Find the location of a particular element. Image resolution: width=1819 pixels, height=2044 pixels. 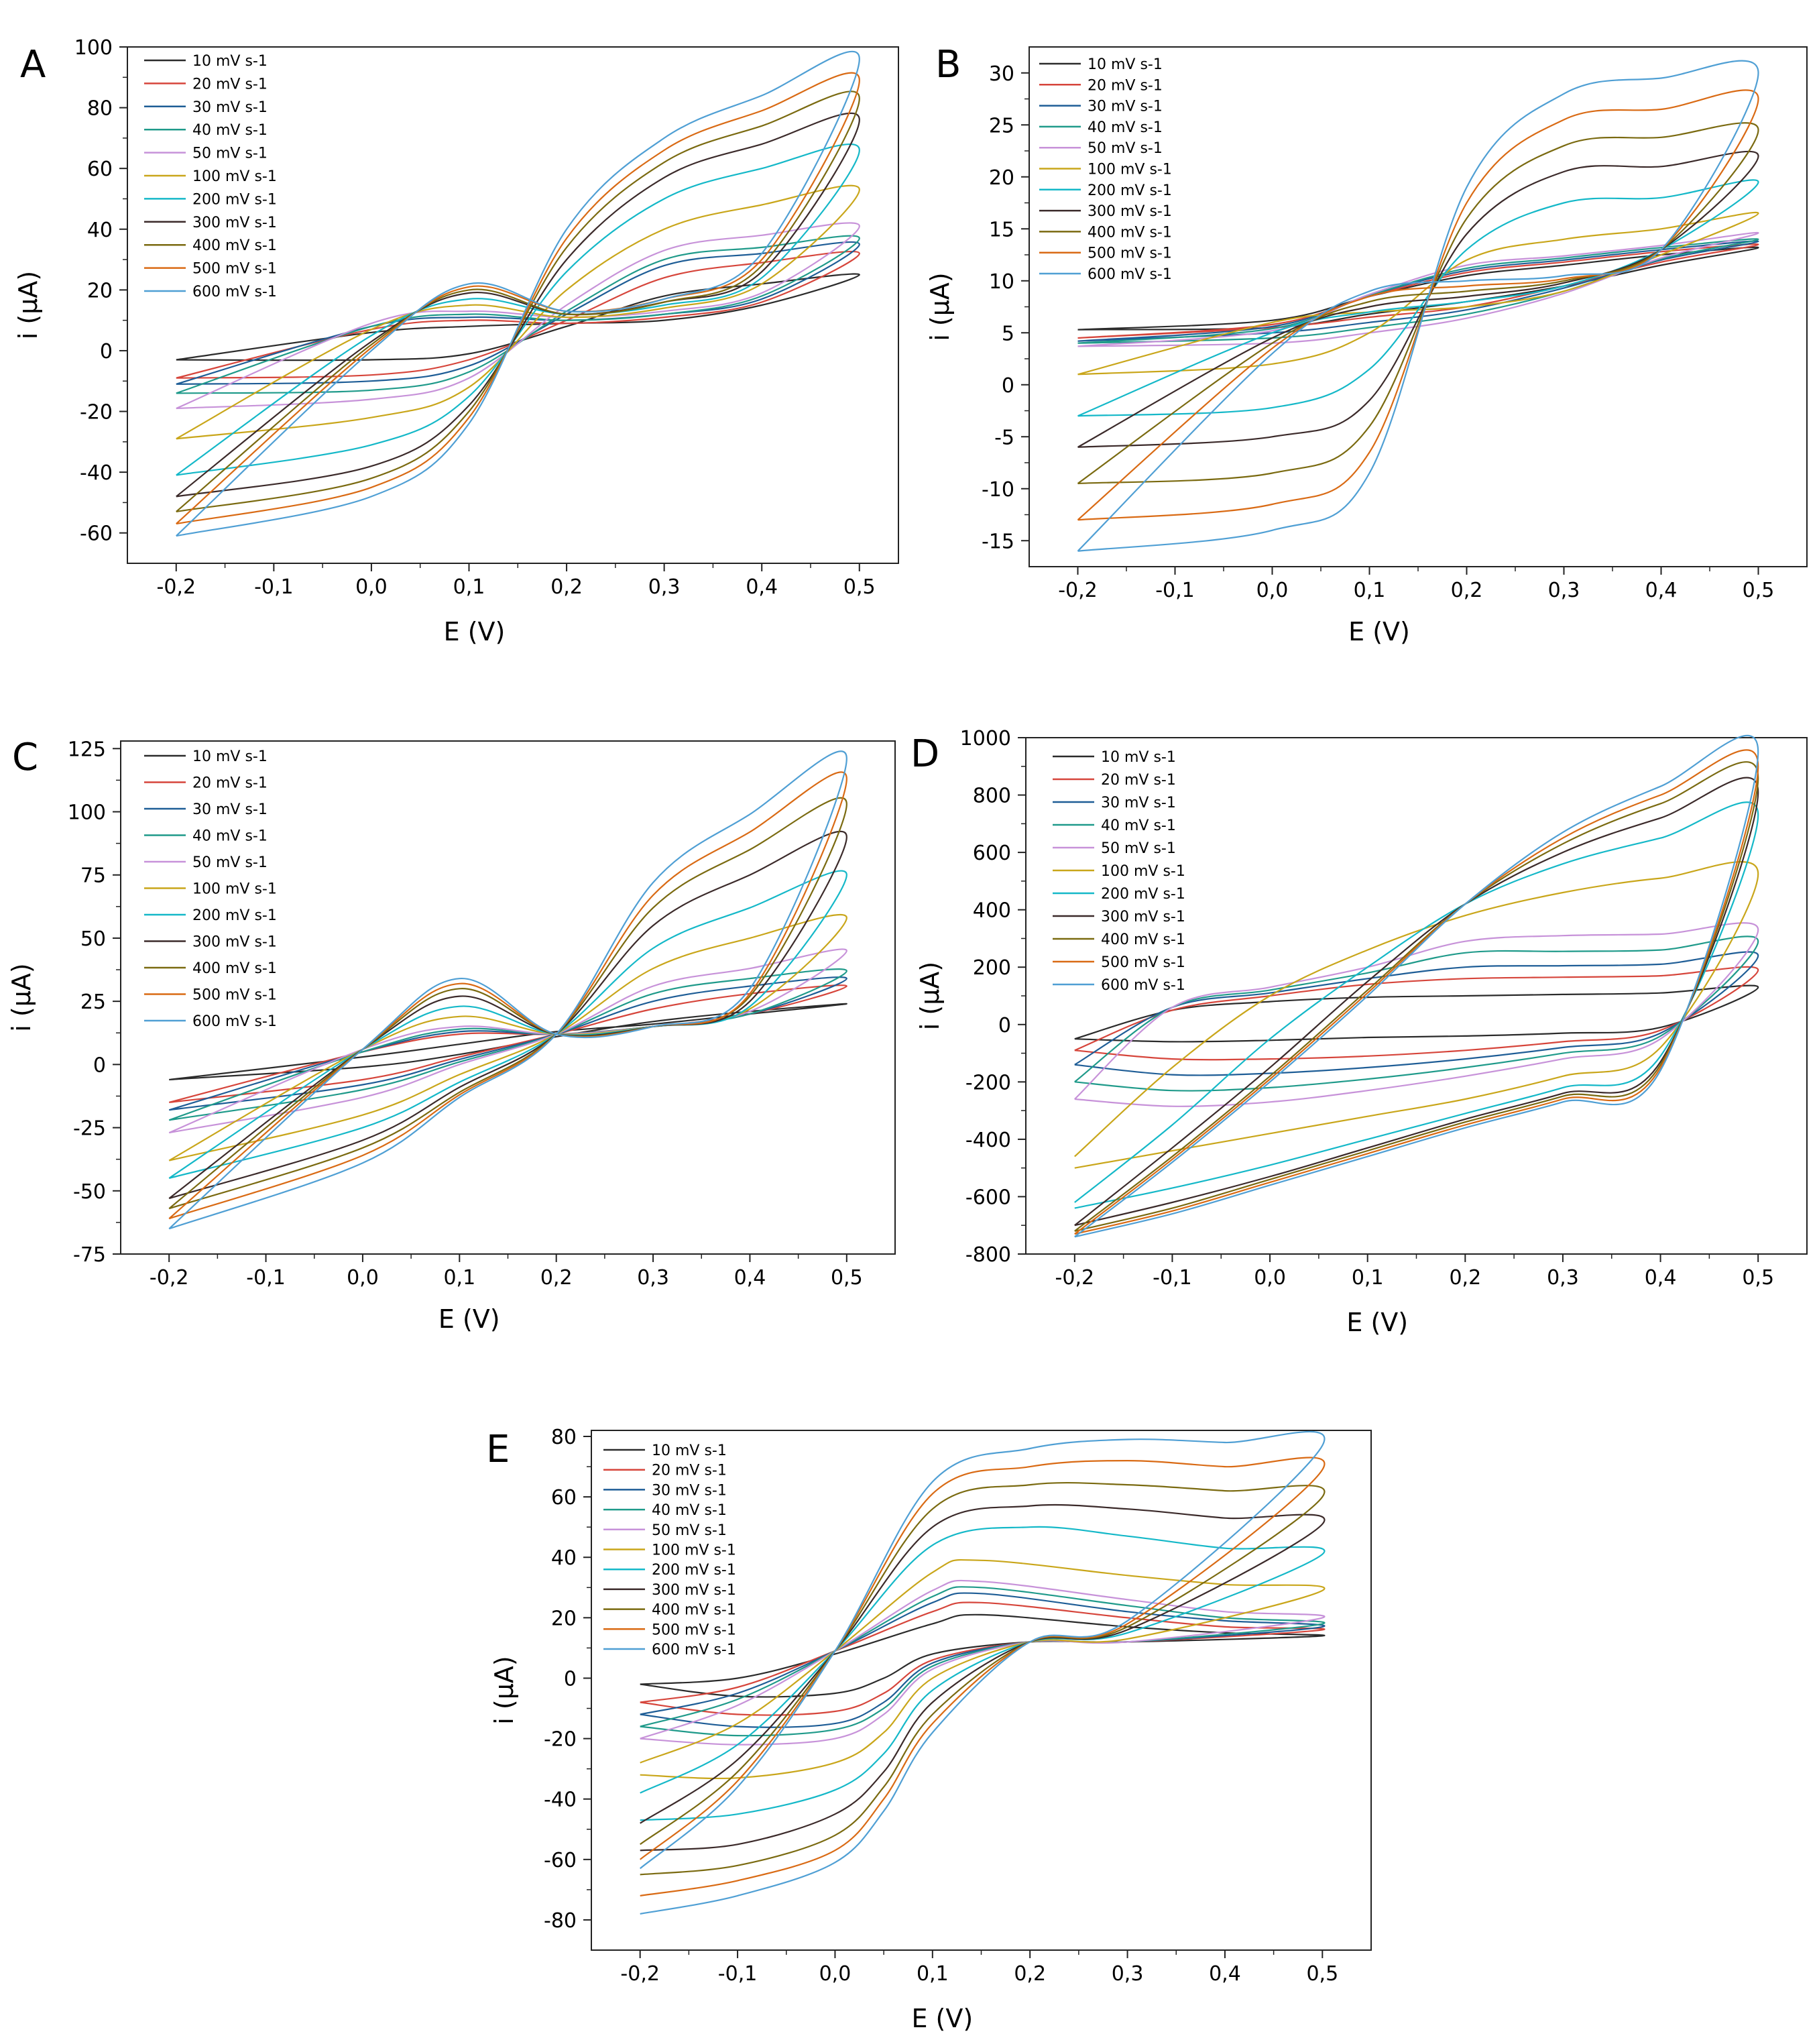

y-tick-label: 125 is located at coordinates (87, 749).